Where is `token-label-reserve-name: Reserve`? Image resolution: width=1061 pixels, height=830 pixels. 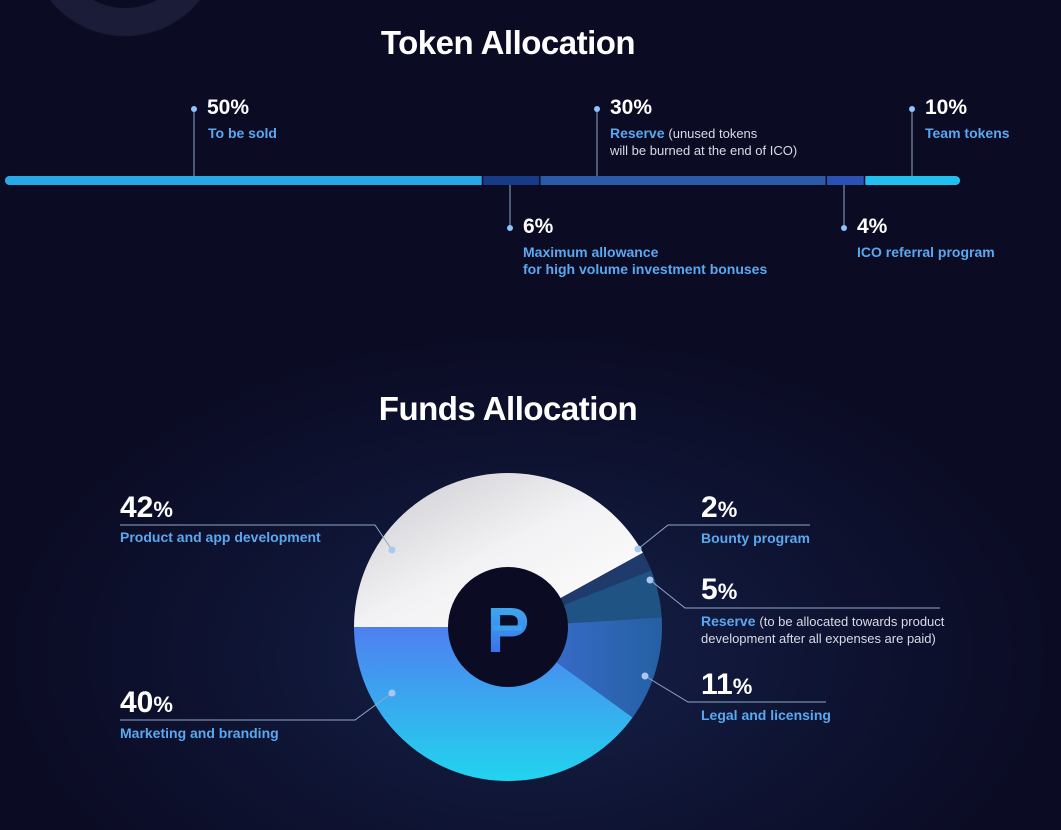
token-label-reserve-name: Reserve is located at coordinates (637, 133).